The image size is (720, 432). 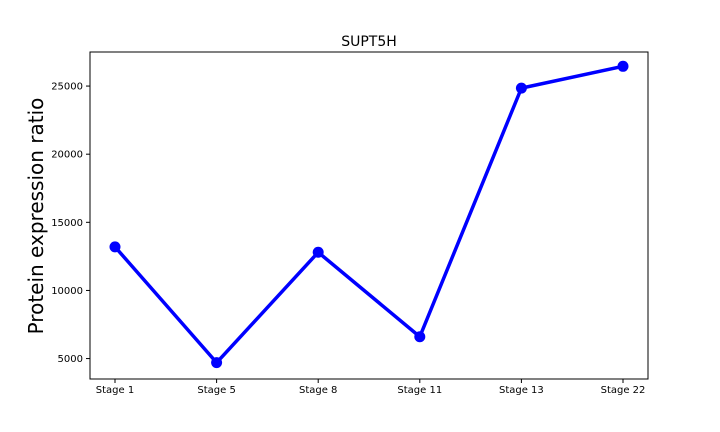 I want to click on y-axis: 5000 10000 15000 20000 25000, so click(x=70, y=223).